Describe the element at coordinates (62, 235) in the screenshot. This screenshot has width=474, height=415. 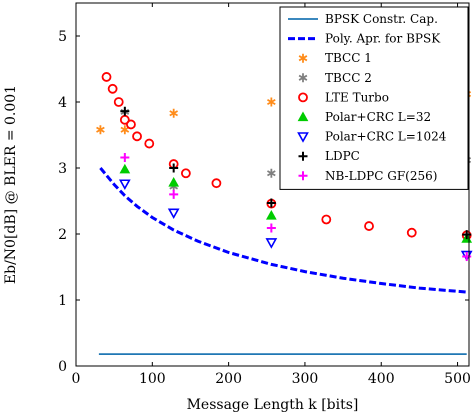
I see `y-tick-label: 2` at that location.